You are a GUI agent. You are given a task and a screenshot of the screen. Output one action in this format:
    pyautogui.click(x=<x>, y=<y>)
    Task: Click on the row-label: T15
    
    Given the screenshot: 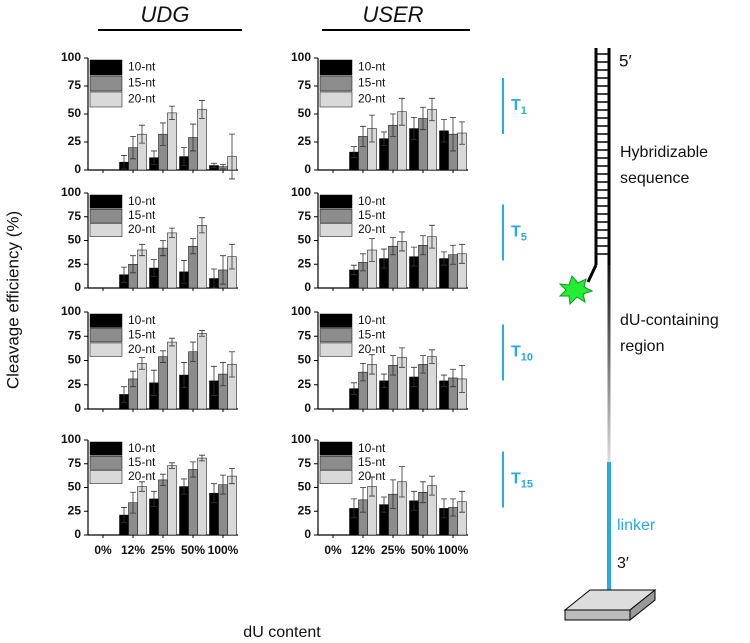 What is the action you would take?
    pyautogui.click(x=522, y=481)
    